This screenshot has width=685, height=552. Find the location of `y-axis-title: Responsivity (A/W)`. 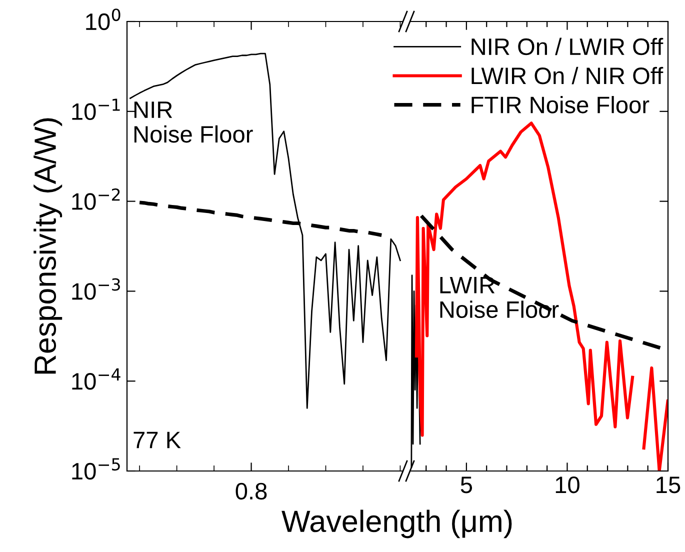

y-axis-title: Responsivity (A/W) is located at coordinates (48, 246).